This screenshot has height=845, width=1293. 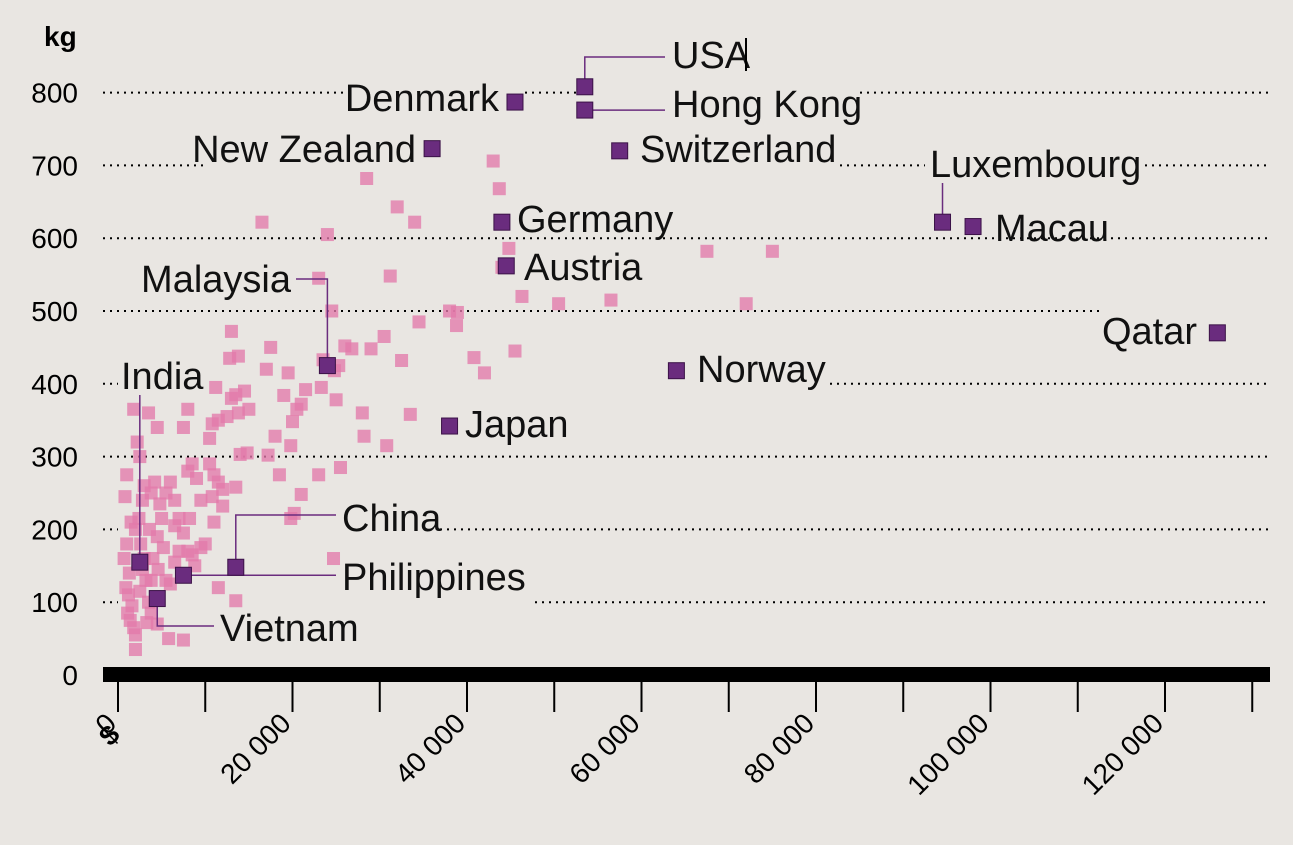 What do you see at coordinates (183, 575) in the screenshot?
I see `data-point-philippines` at bounding box center [183, 575].